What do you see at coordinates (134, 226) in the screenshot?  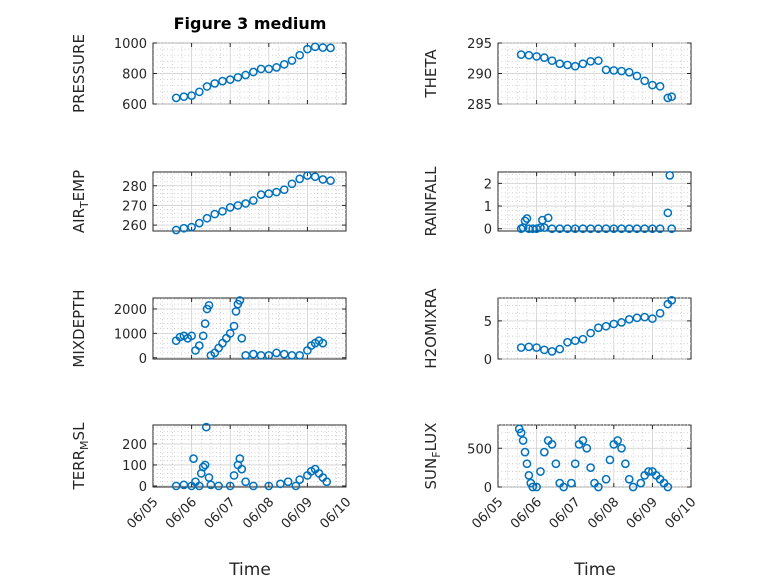 I see `y-tick-label: 260` at bounding box center [134, 226].